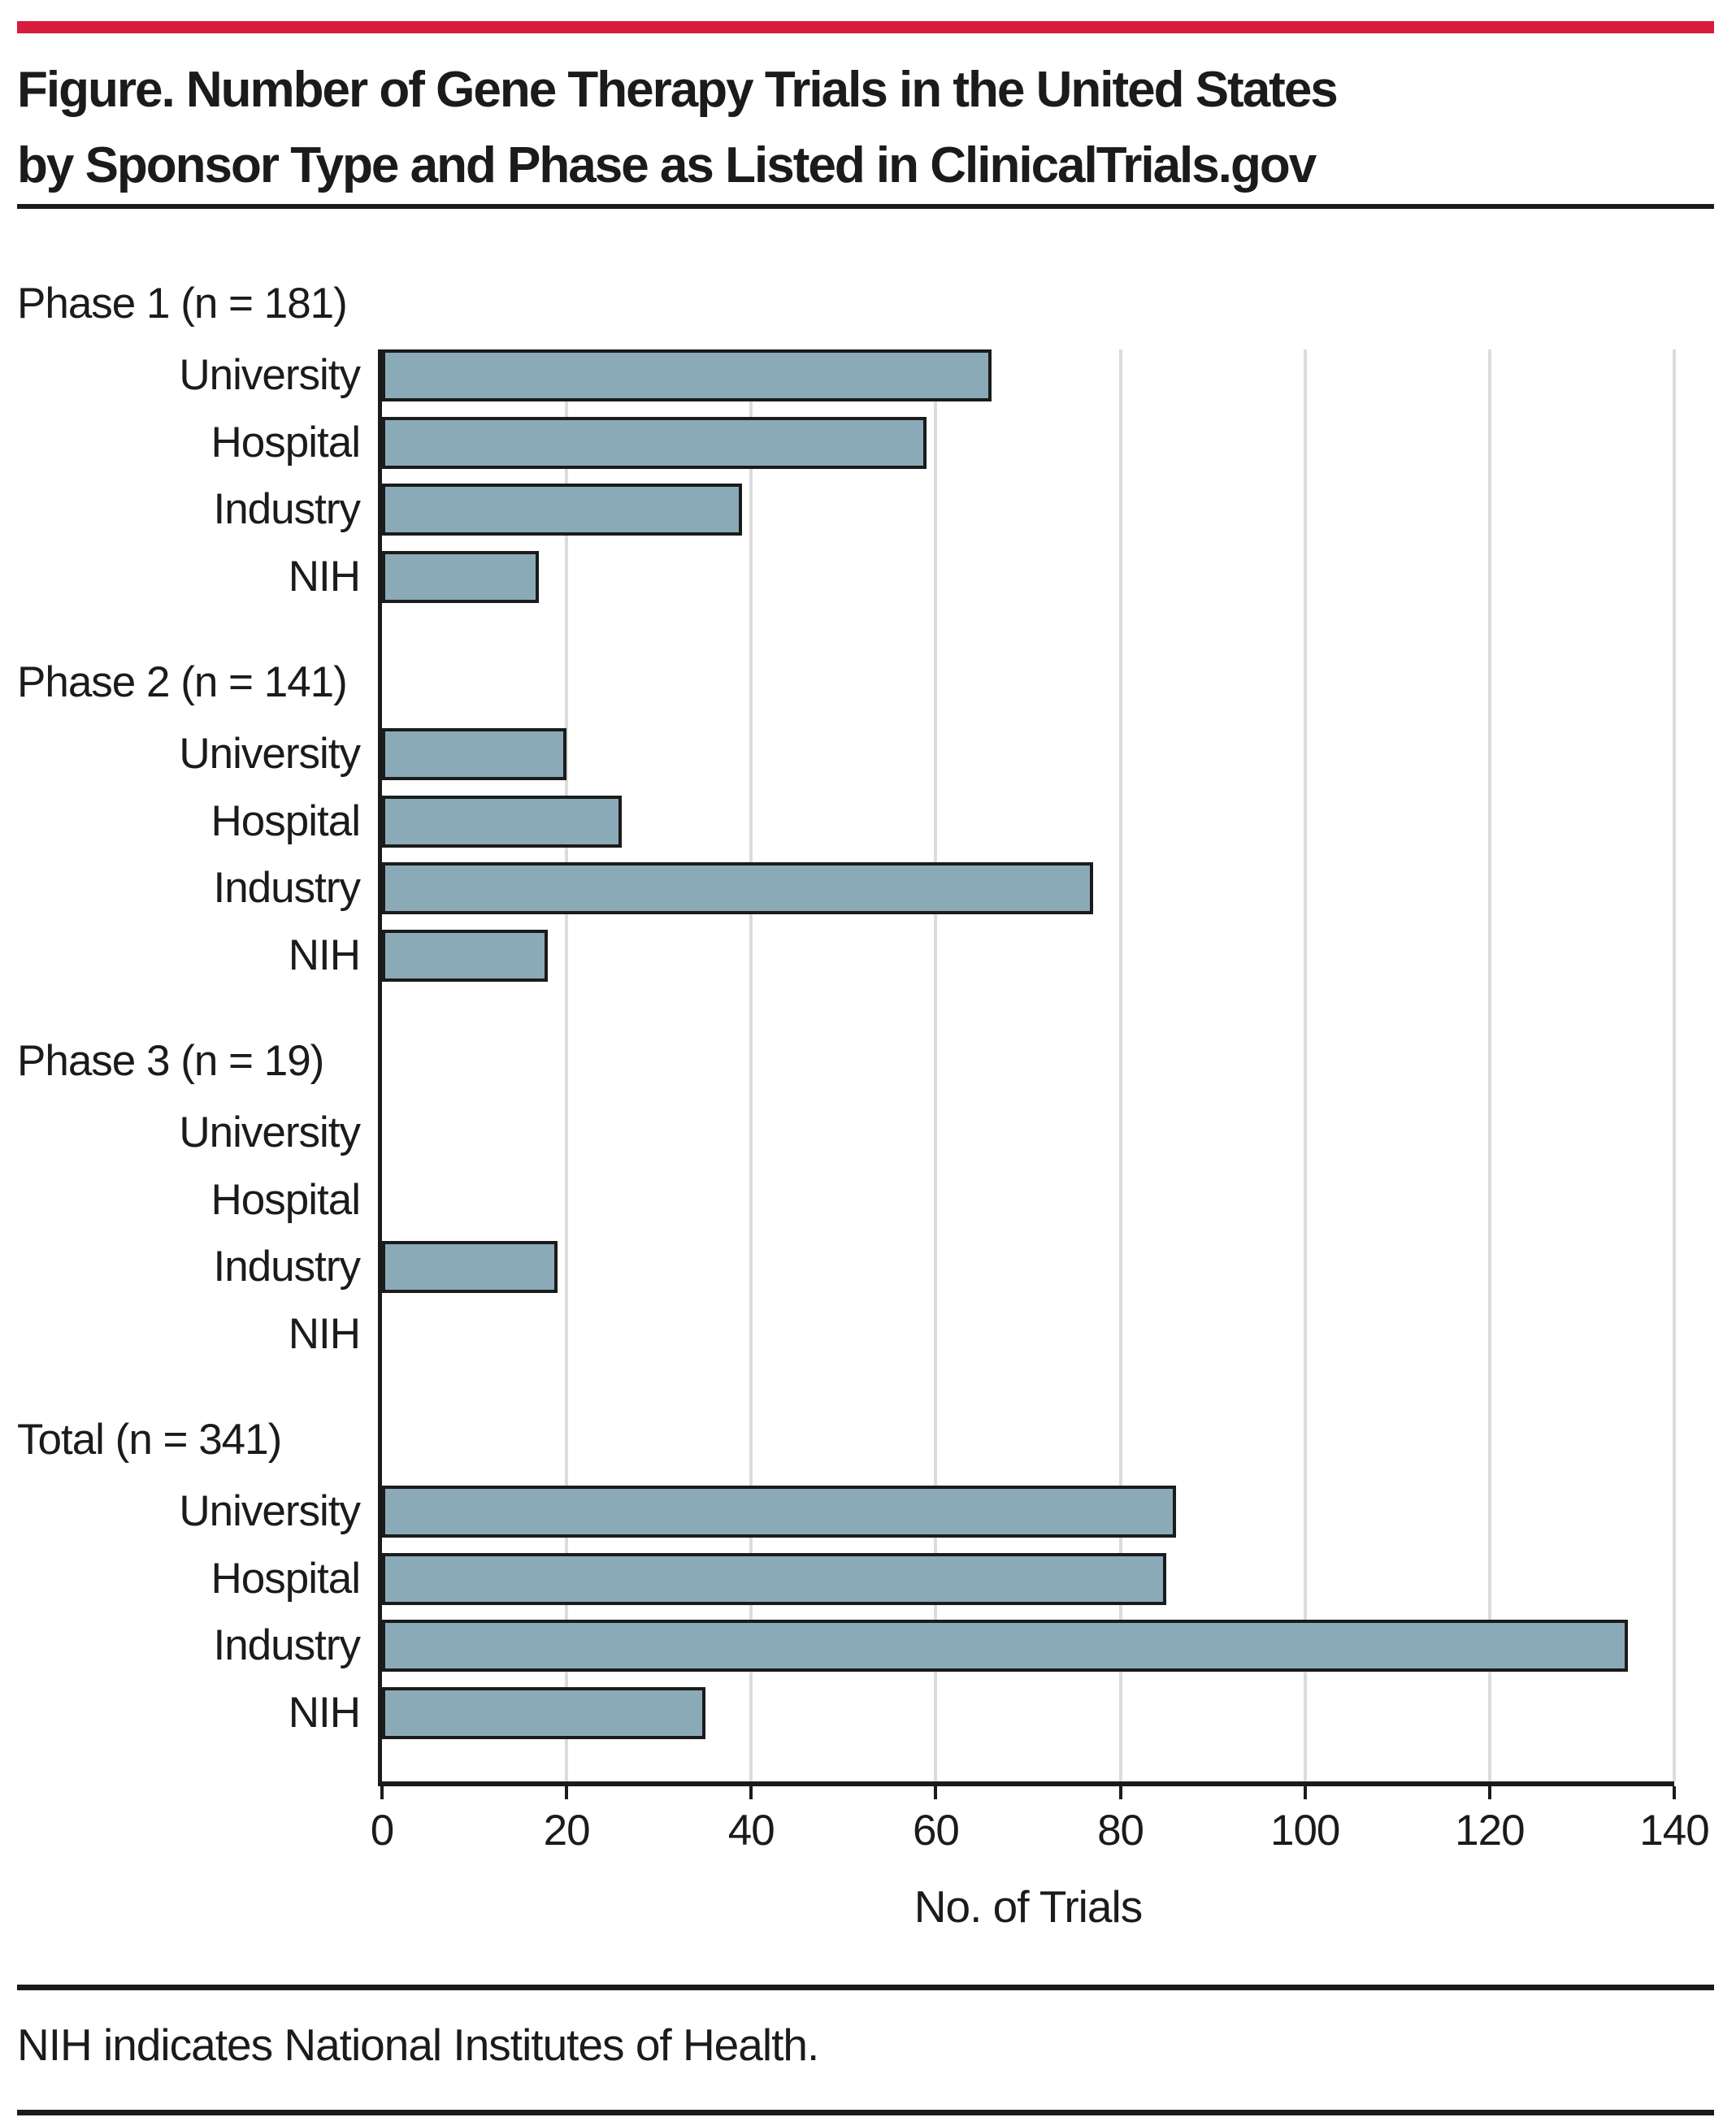  I want to click on bar-phase-3-industry, so click(470, 1267).